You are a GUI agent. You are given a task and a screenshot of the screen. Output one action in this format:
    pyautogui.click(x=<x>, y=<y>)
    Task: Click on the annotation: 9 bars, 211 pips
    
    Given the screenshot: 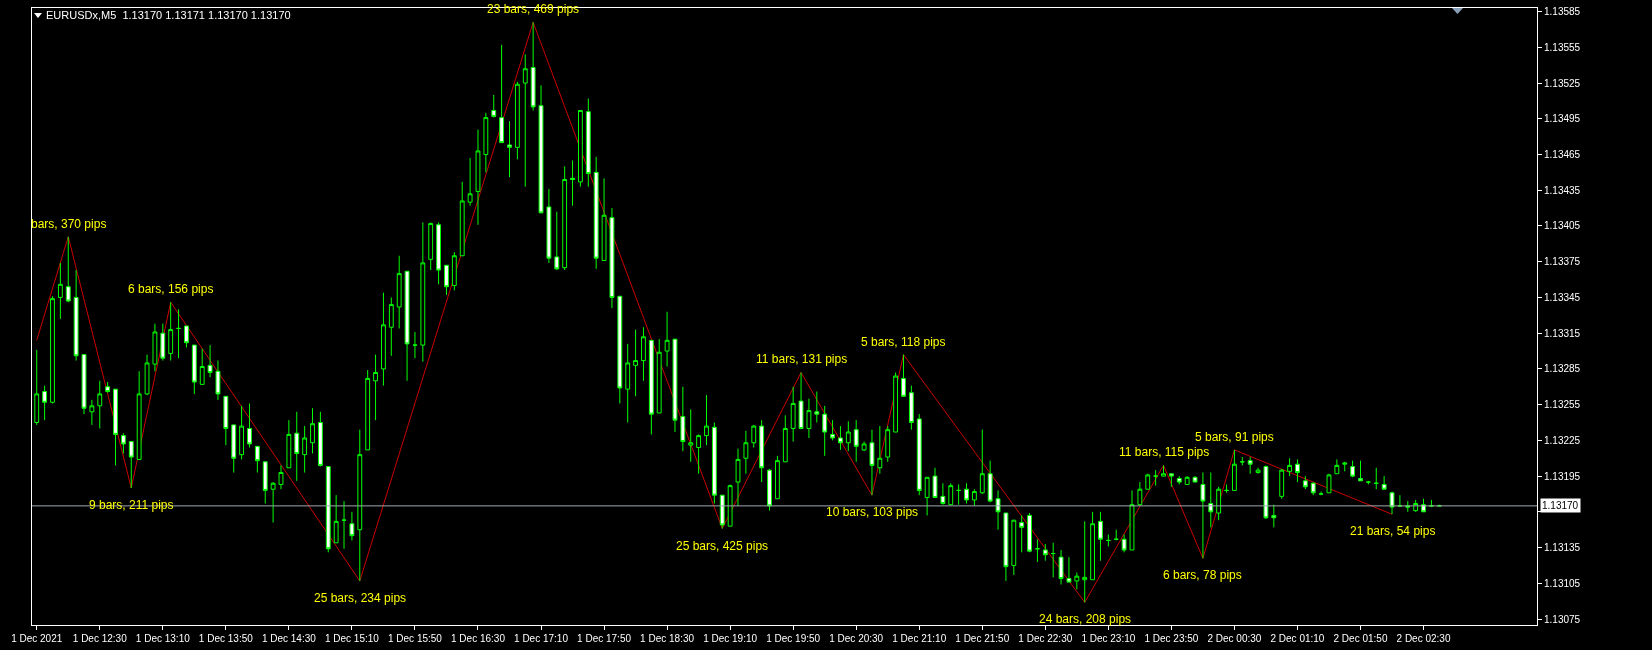 What is the action you would take?
    pyautogui.click(x=131, y=505)
    